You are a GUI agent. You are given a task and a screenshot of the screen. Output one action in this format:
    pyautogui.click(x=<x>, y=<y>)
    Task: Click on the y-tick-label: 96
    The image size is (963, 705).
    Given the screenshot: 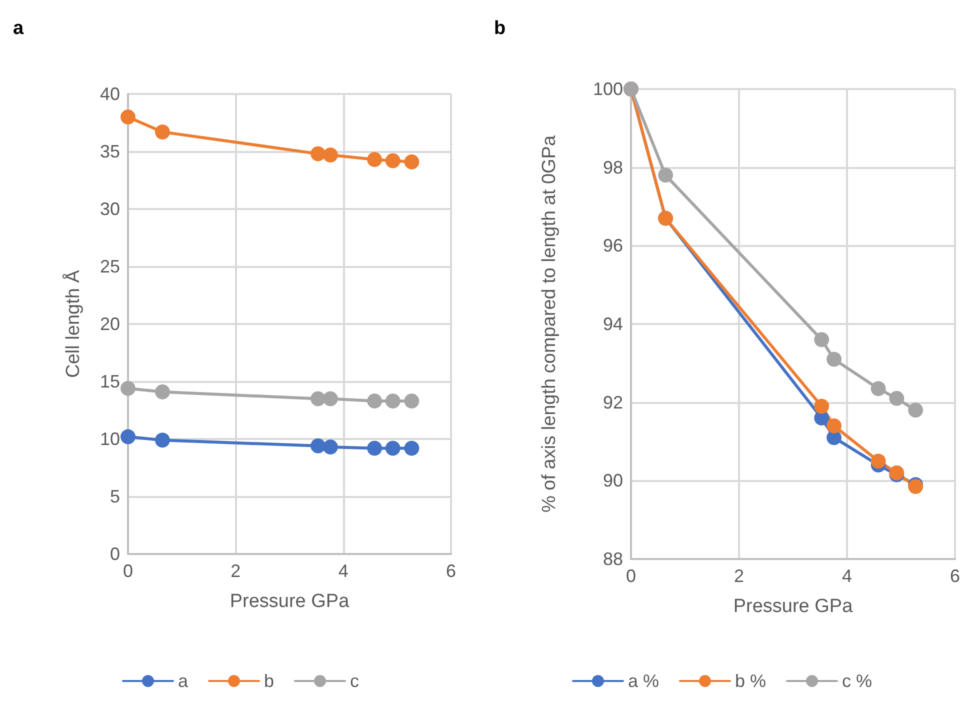 What is the action you would take?
    pyautogui.click(x=612, y=246)
    